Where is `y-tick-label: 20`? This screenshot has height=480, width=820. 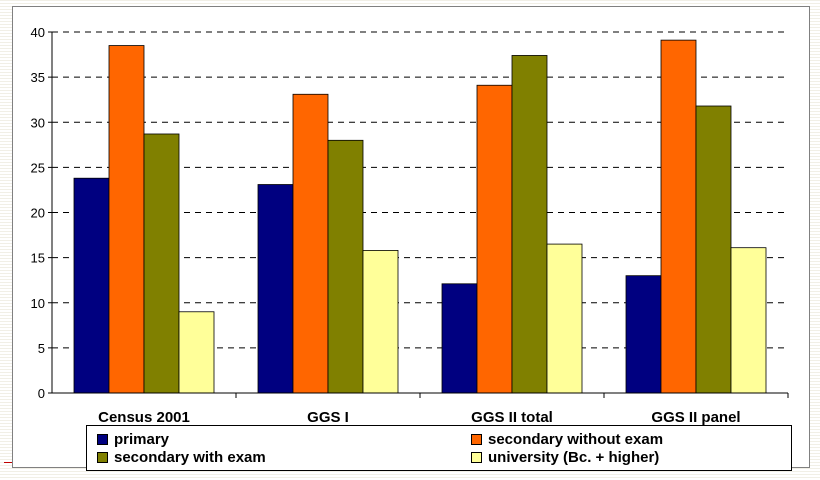
y-tick-label: 20 is located at coordinates (38, 213).